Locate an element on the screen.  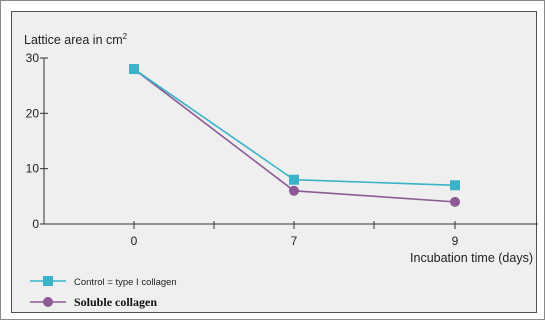
legend-marker-square is located at coordinates (48, 281).